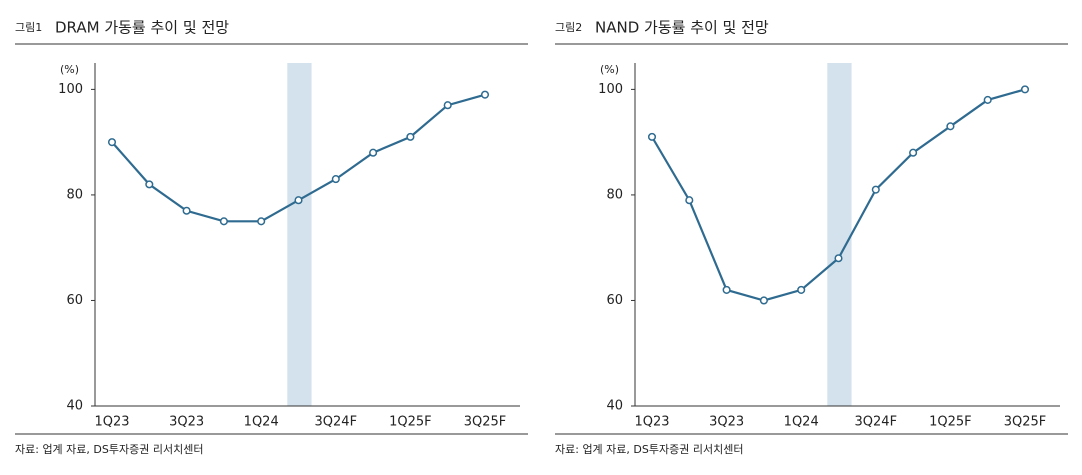  What do you see at coordinates (28, 27) in the screenshot?
I see `figure-label: 그림1` at bounding box center [28, 27].